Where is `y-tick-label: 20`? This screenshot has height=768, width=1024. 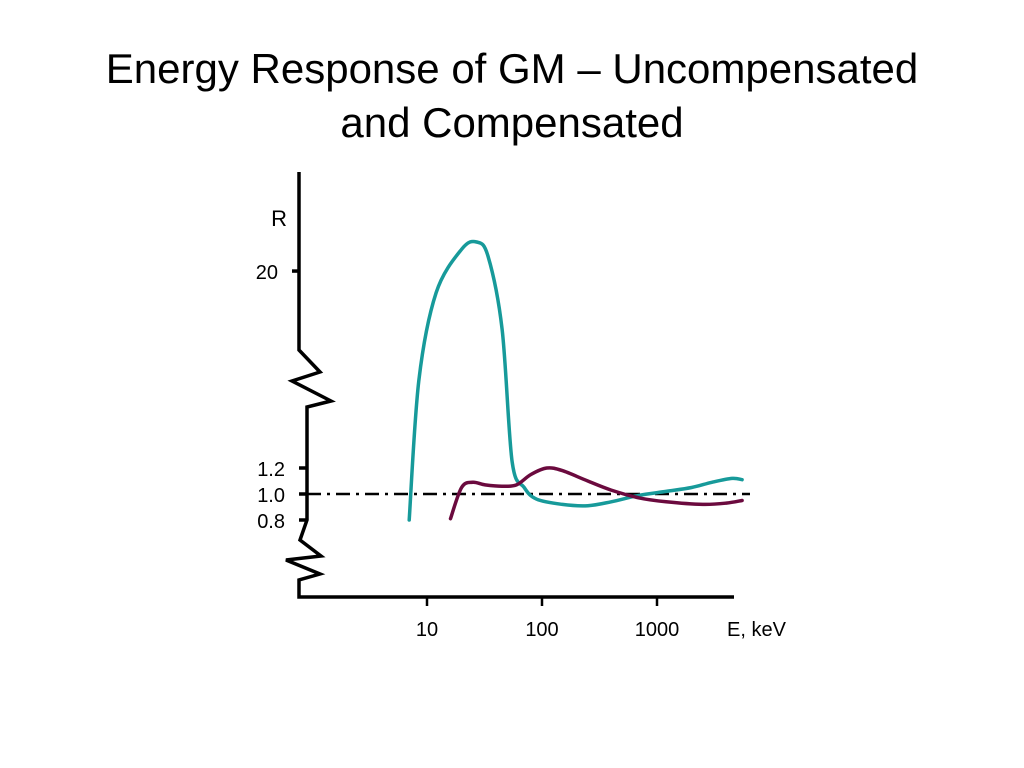
y-tick-label: 20 is located at coordinates (267, 273).